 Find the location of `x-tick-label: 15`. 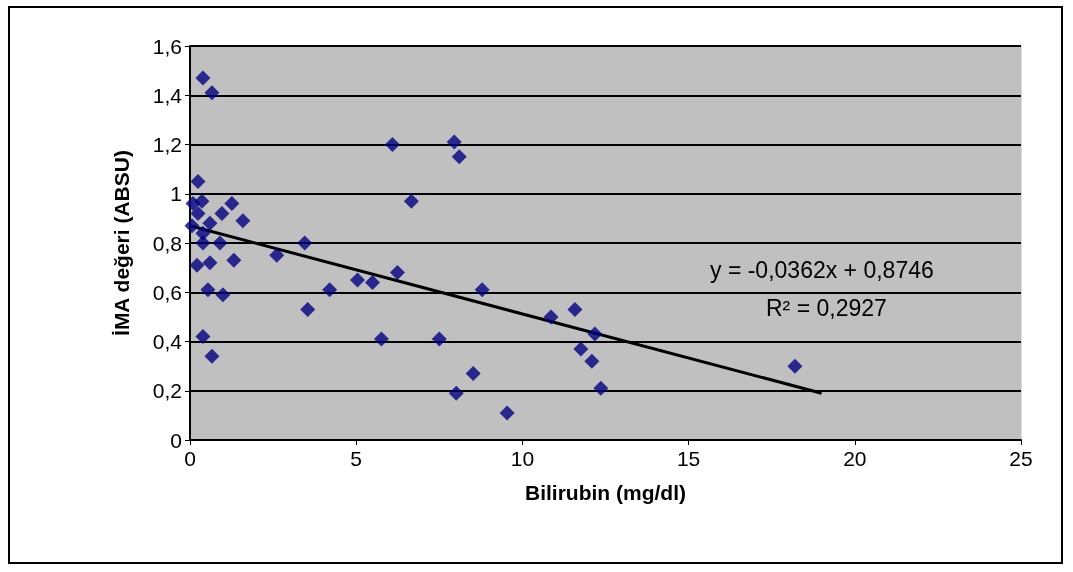

x-tick-label: 15 is located at coordinates (688, 458).